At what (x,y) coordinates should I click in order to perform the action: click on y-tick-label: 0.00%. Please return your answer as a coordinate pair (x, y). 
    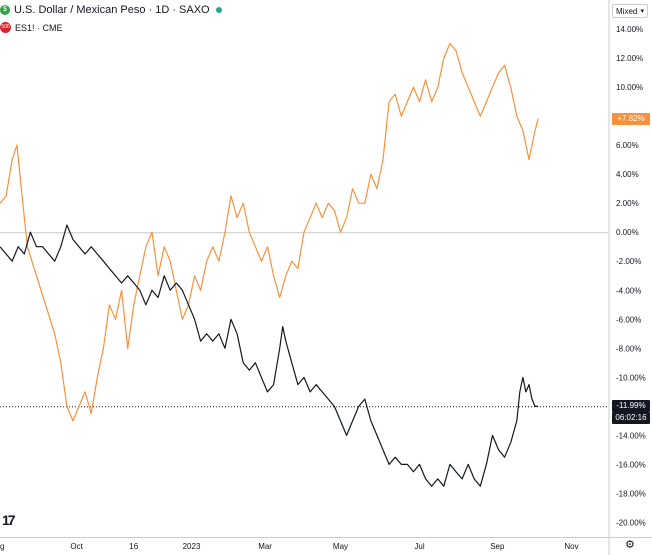
    Looking at the image, I should click on (627, 232).